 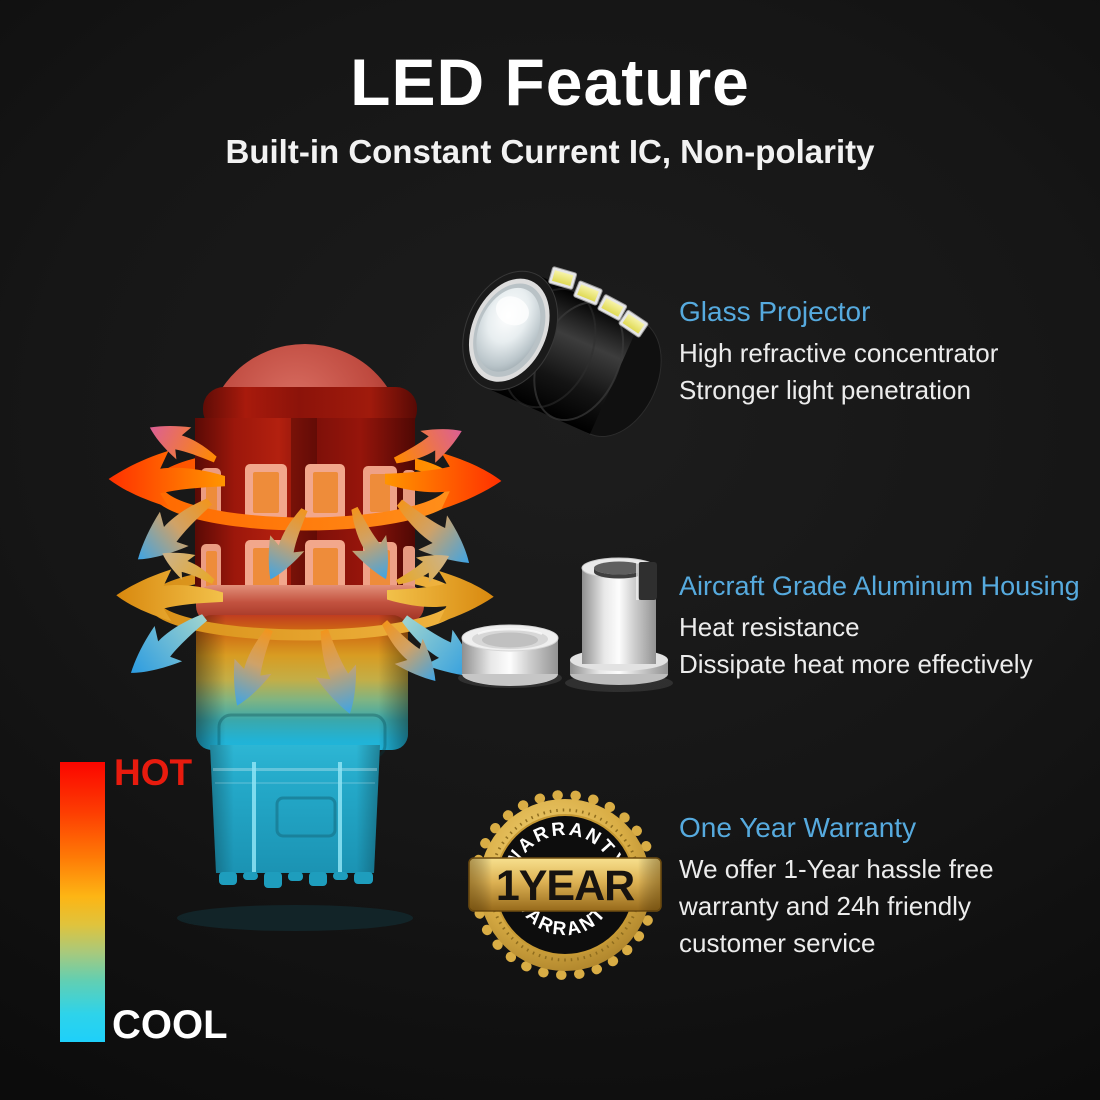 I want to click on warranty-badge: WARRANTY WARRANTY 1YEAR, so click(x=565, y=885).